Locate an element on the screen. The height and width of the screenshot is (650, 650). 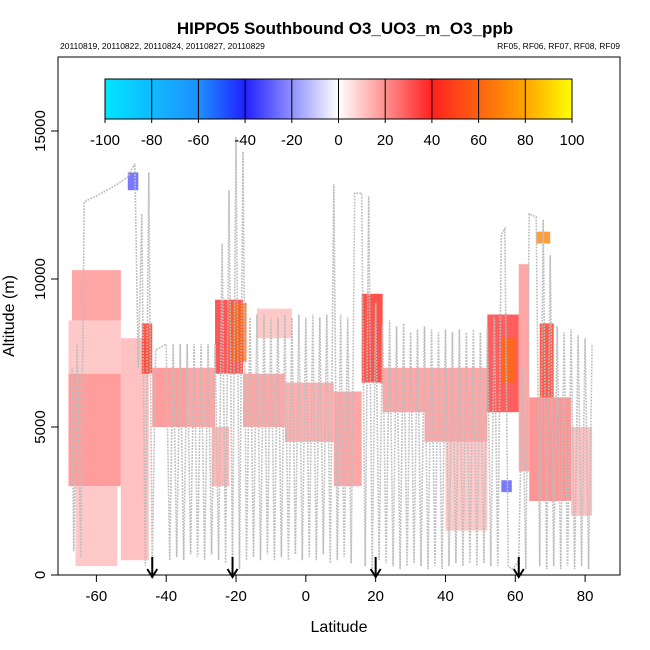
y-tick-label: 15000 is located at coordinates (40, 131).